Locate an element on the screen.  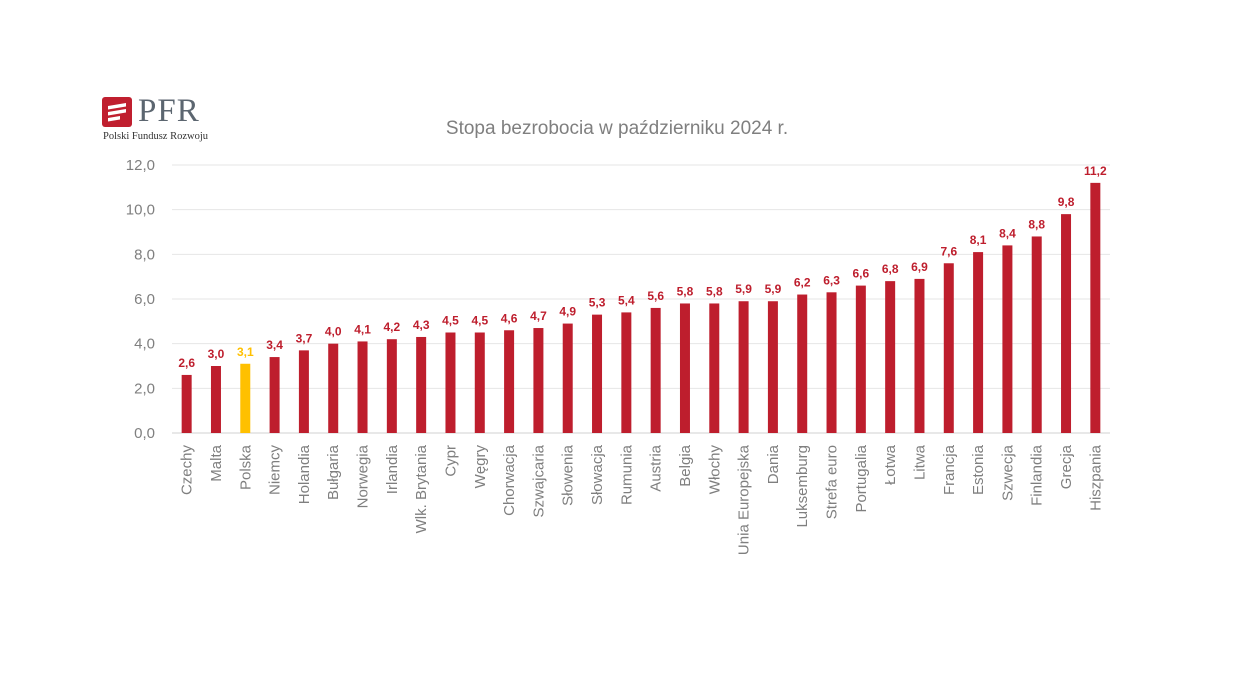
y-tick-label: 8,0 is located at coordinates (144, 254).